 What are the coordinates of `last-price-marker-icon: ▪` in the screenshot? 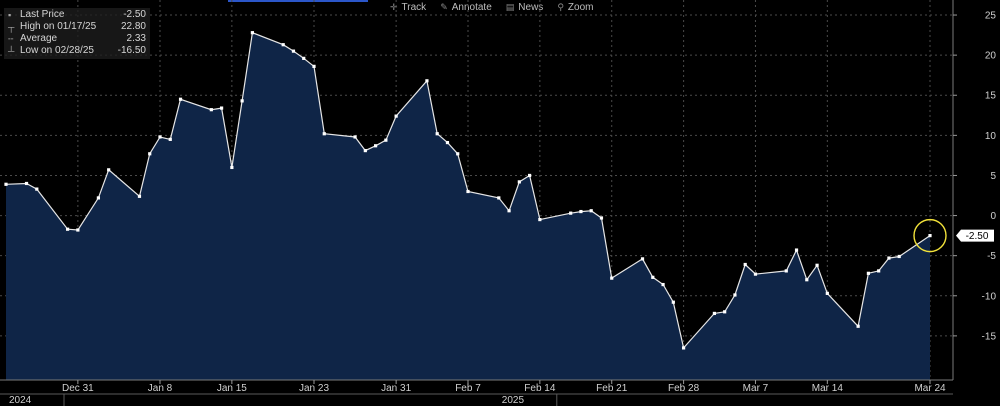 It's located at (10, 15).